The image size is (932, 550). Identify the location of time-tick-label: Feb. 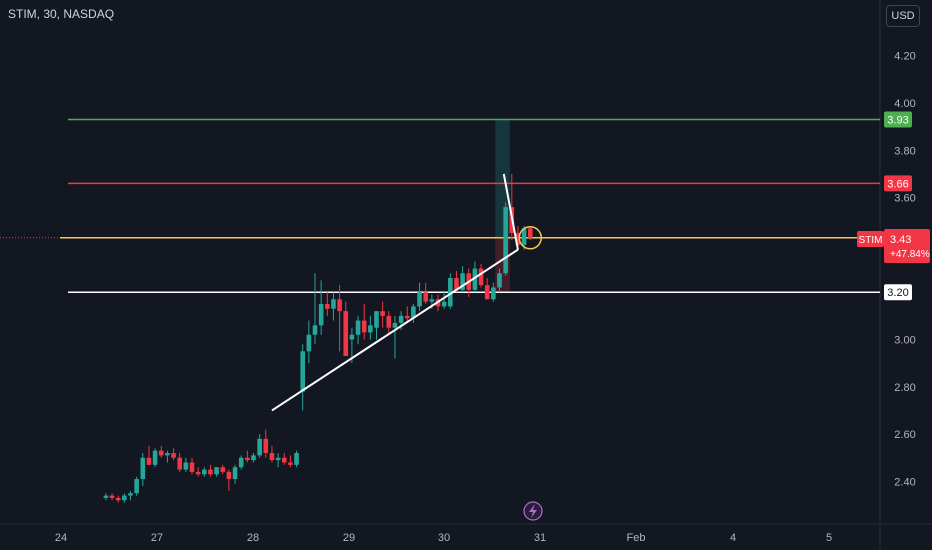
(636, 538).